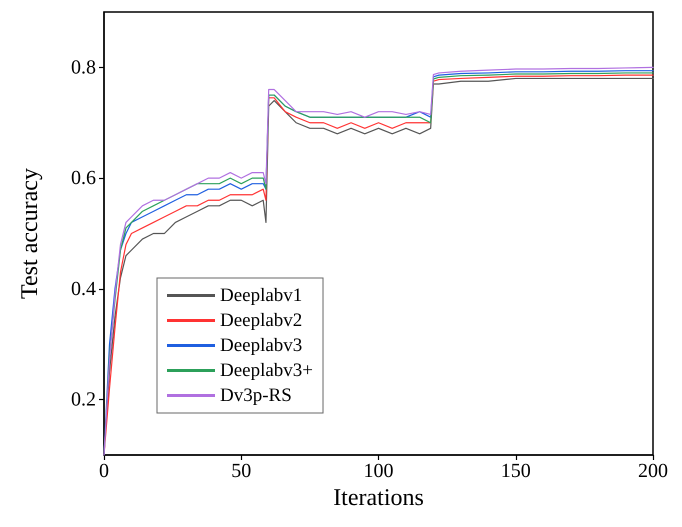 Image resolution: width=682 pixels, height=527 pixels. I want to click on x-tick-label: 150, so click(515, 471).